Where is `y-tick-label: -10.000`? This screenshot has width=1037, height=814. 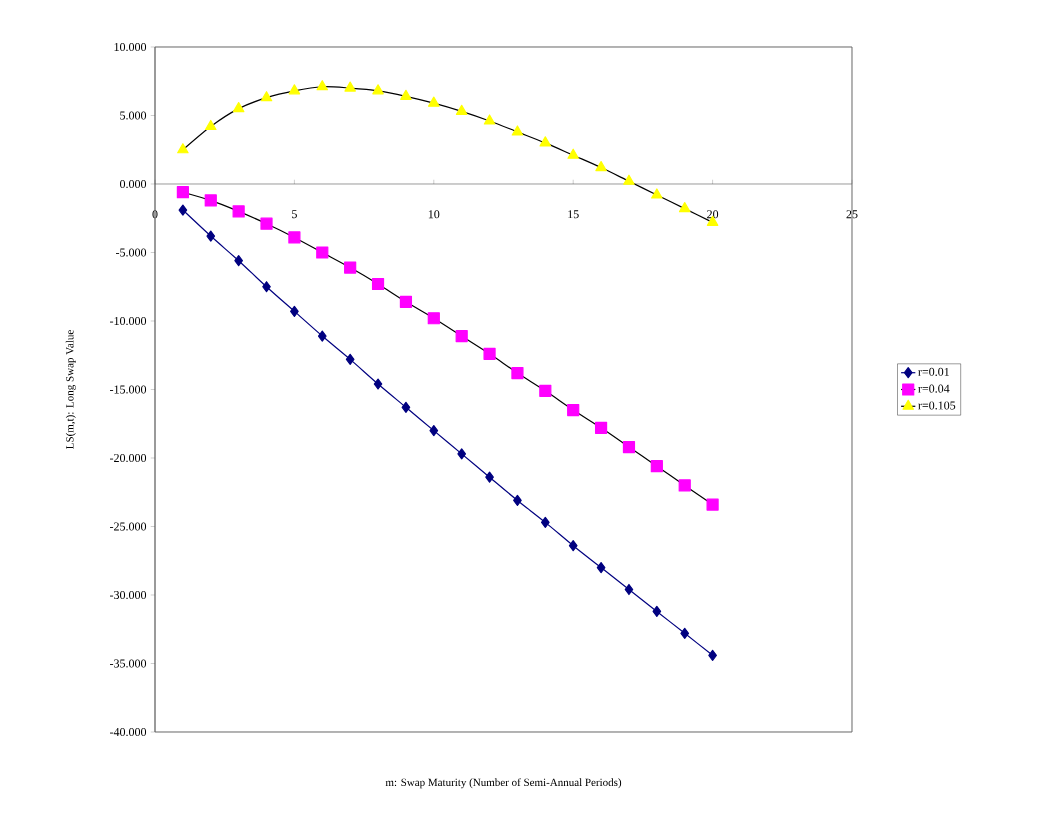 y-tick-label: -10.000 is located at coordinates (128, 321).